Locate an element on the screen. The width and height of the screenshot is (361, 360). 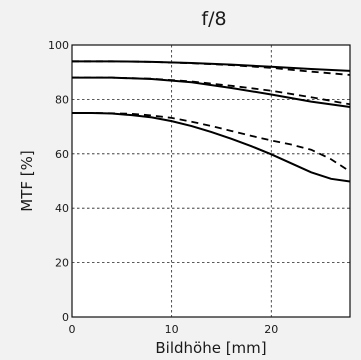
y-tick-label: 0 is located at coordinates (65, 317).